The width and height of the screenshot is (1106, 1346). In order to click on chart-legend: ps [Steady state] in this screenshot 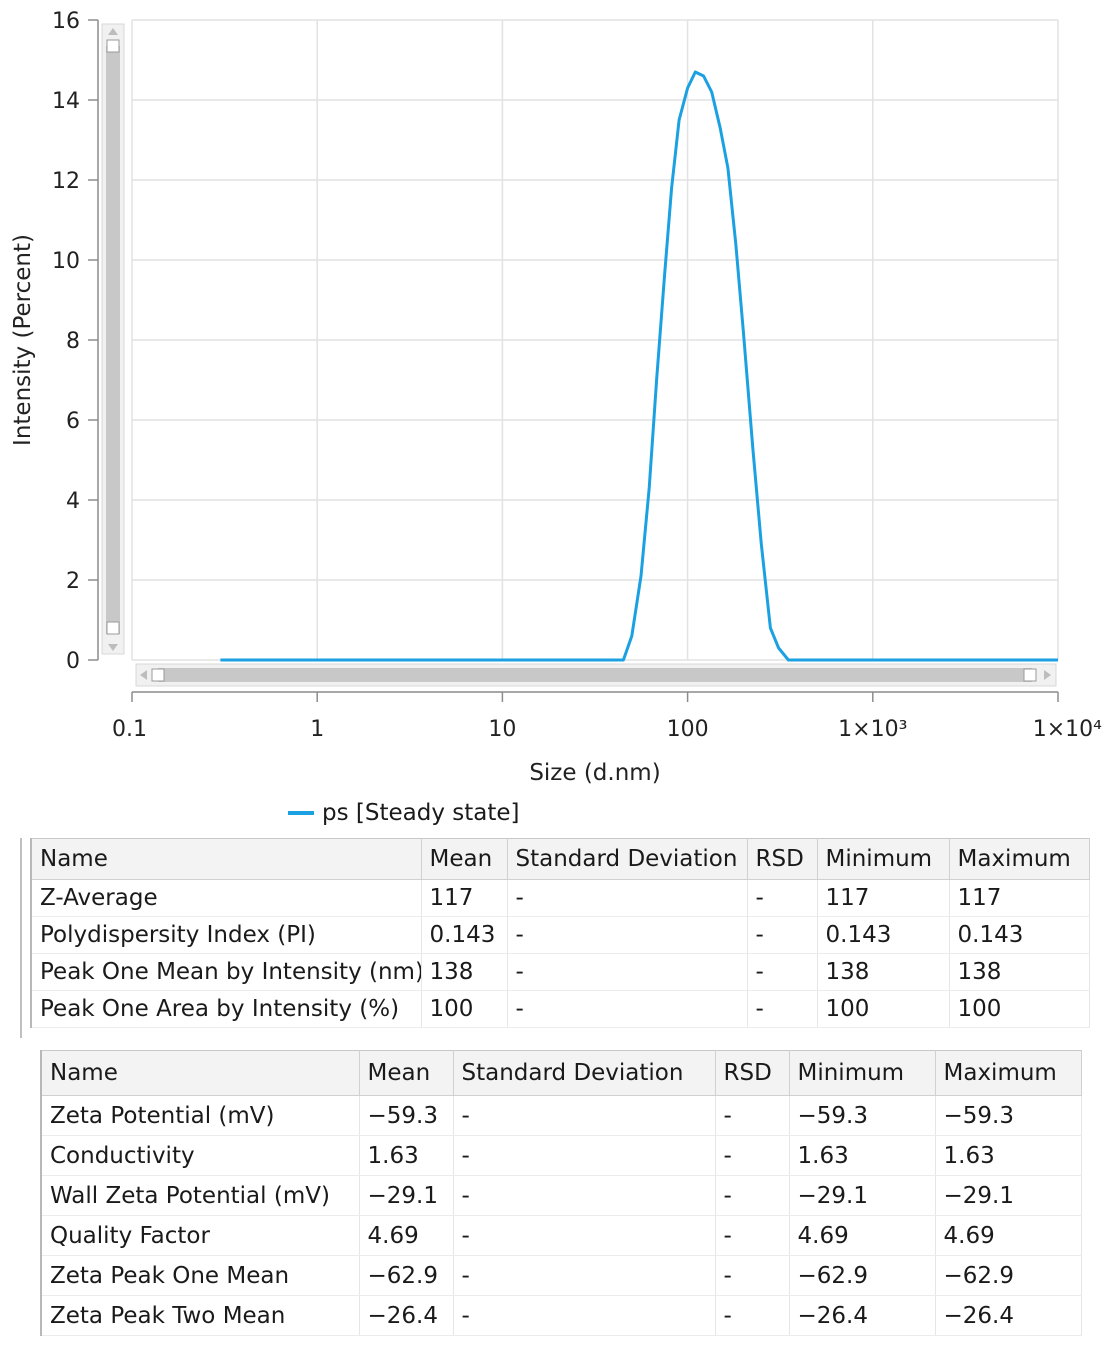, I will do `click(404, 813)`.